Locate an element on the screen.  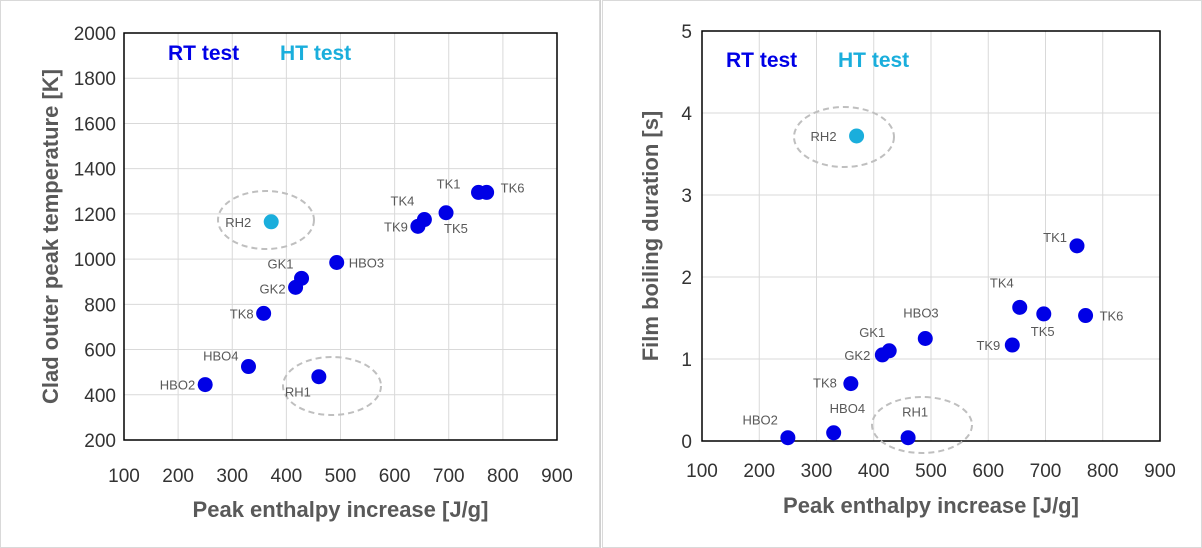
y-tick-label: 1800 is located at coordinates (95, 79).